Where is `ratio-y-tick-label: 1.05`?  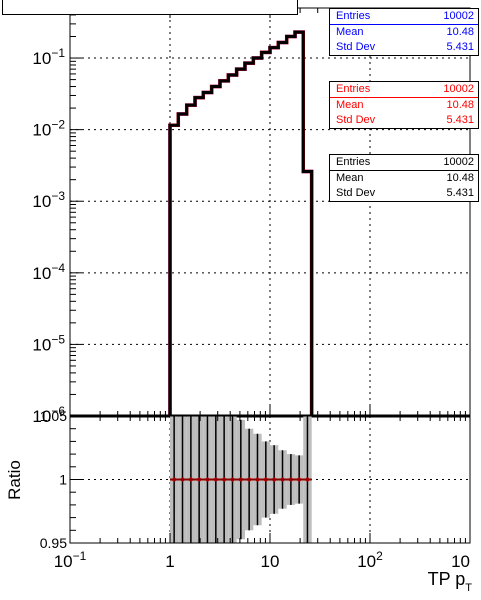 ratio-y-tick-label: 1.05 is located at coordinates (53, 416).